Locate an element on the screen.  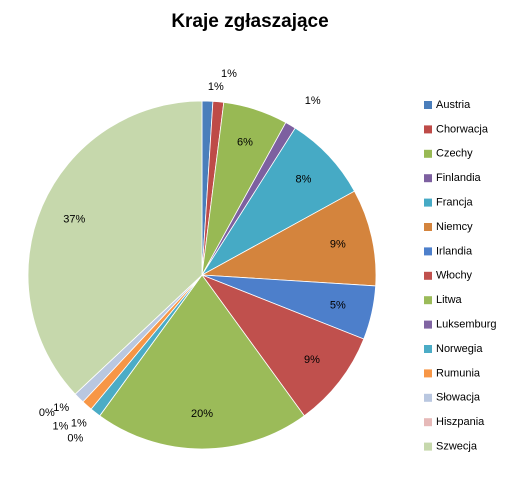
legend-label: Niemcy is located at coordinates (454, 227).